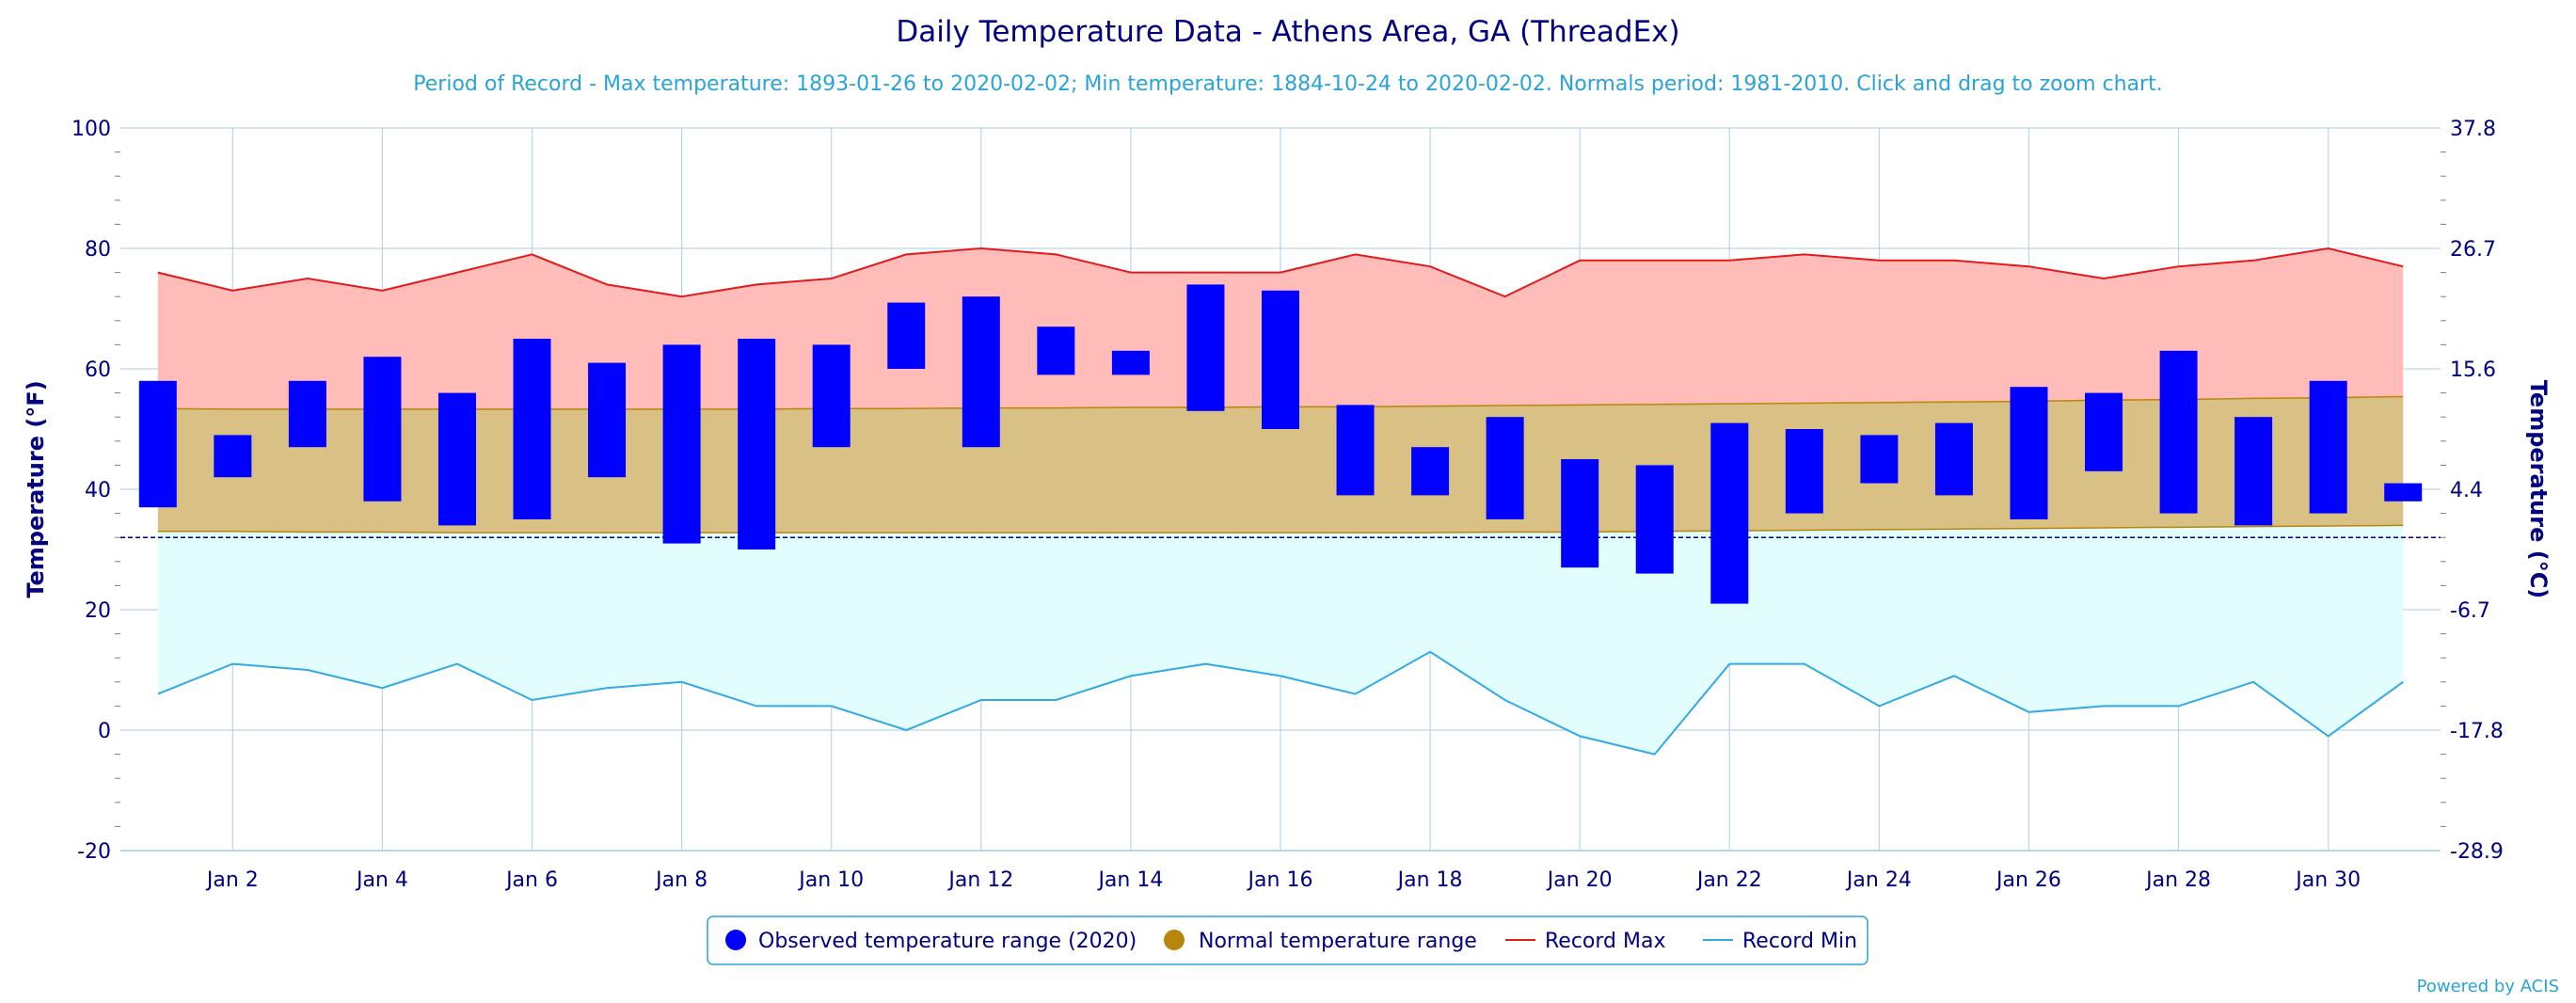  What do you see at coordinates (232, 880) in the screenshot?
I see `x-tick-label: Jan 2` at bounding box center [232, 880].